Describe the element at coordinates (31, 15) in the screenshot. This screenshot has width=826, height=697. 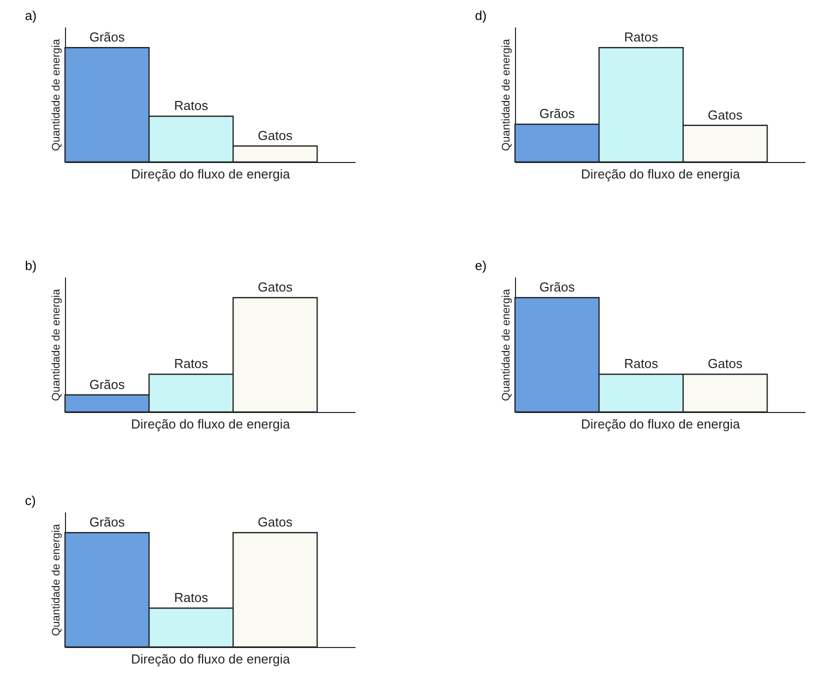
I see `chart-title: a)` at that location.